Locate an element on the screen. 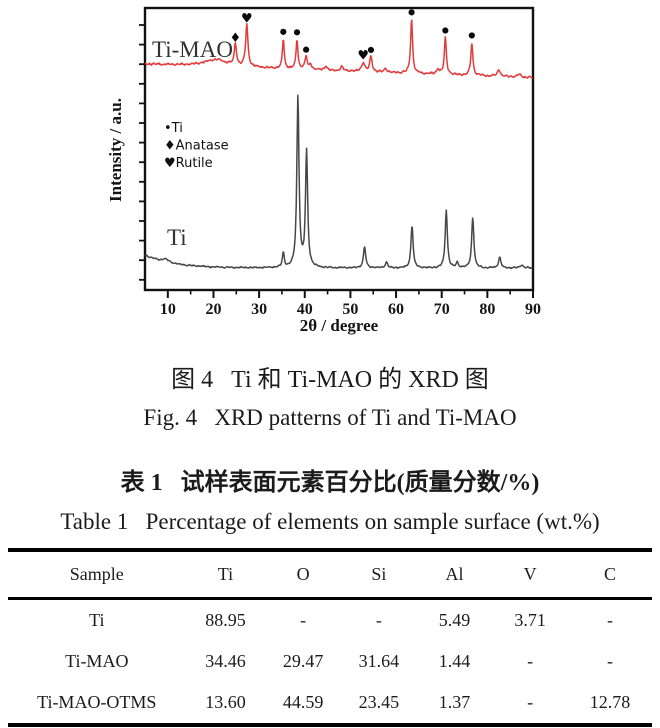 This screenshot has height=728, width=660. table-cell: Ti-MAO is located at coordinates (97, 661).